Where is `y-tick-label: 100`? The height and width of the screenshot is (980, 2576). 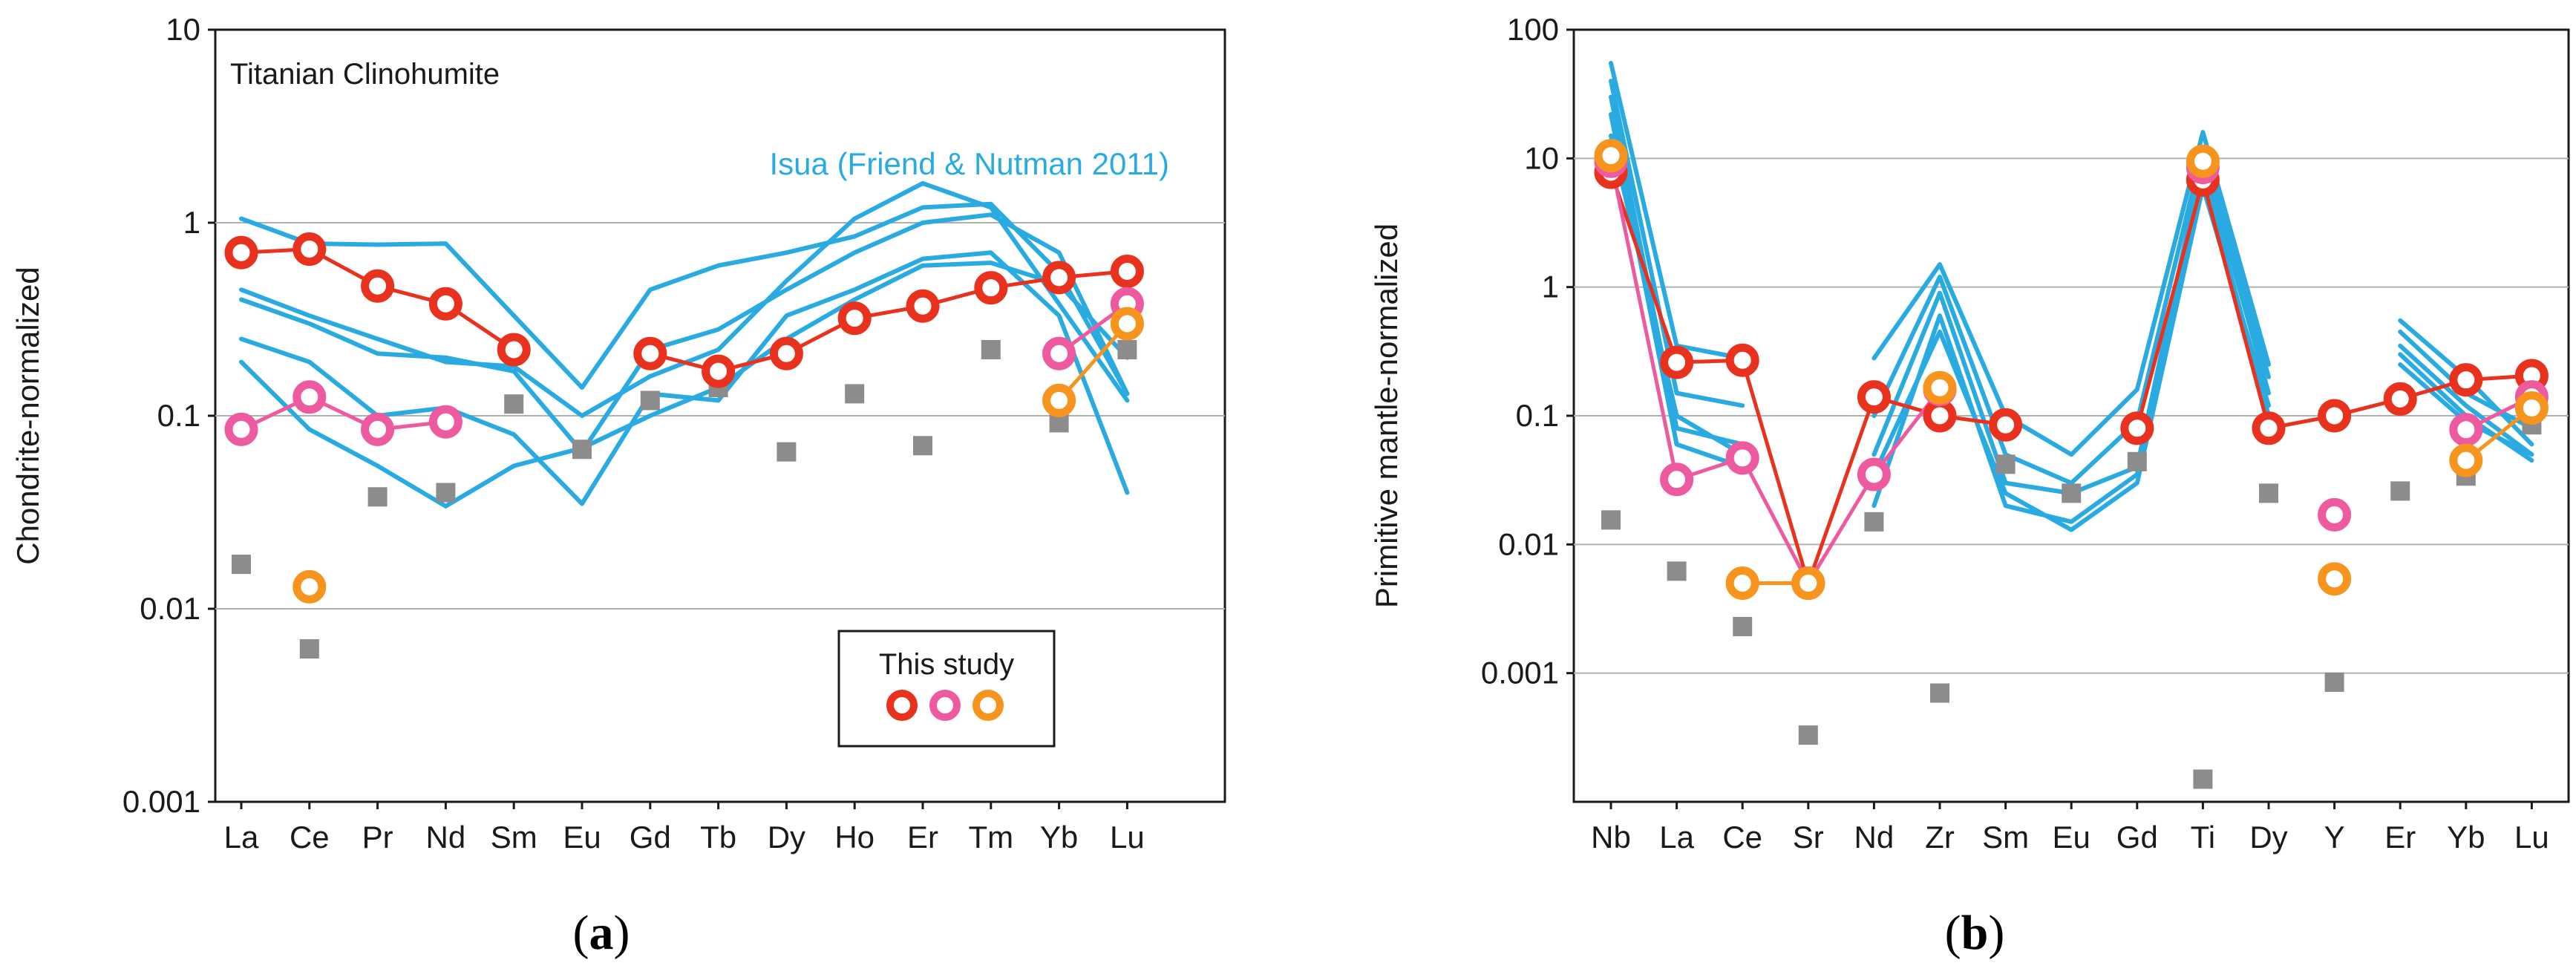
y-tick-label: 100 is located at coordinates (1533, 29).